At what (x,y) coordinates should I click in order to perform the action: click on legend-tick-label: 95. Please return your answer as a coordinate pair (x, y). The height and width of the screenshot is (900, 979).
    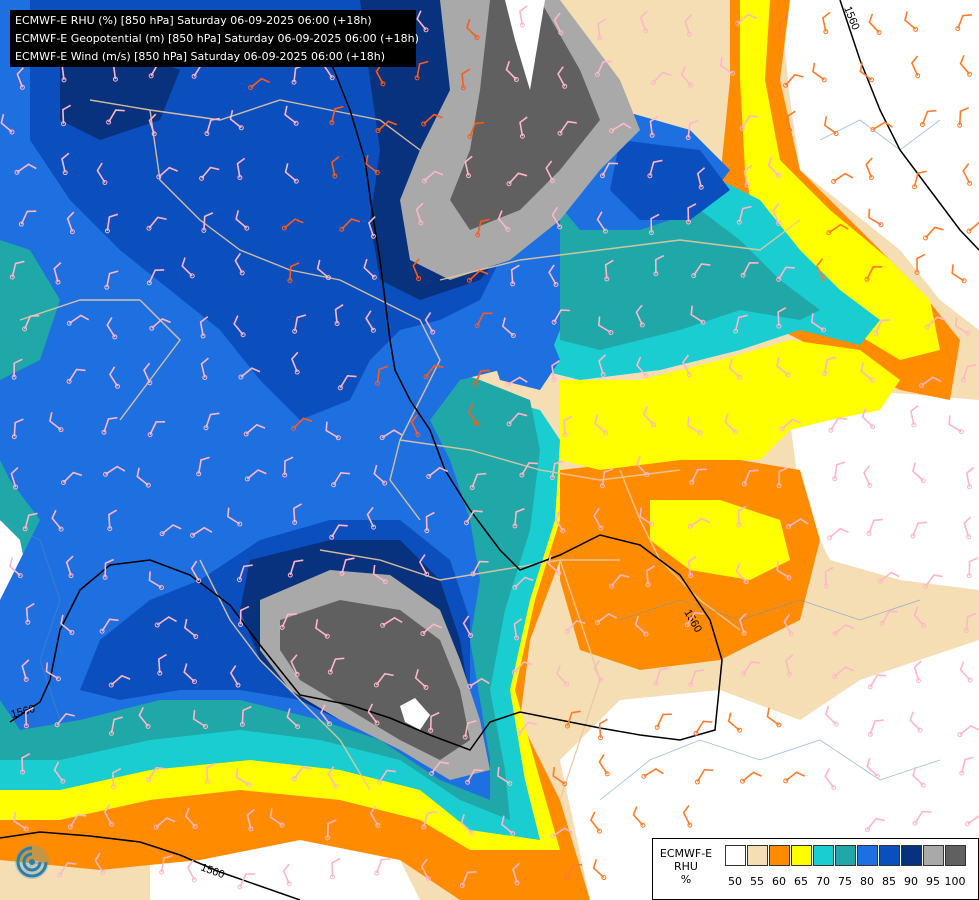
    Looking at the image, I should click on (933, 881).